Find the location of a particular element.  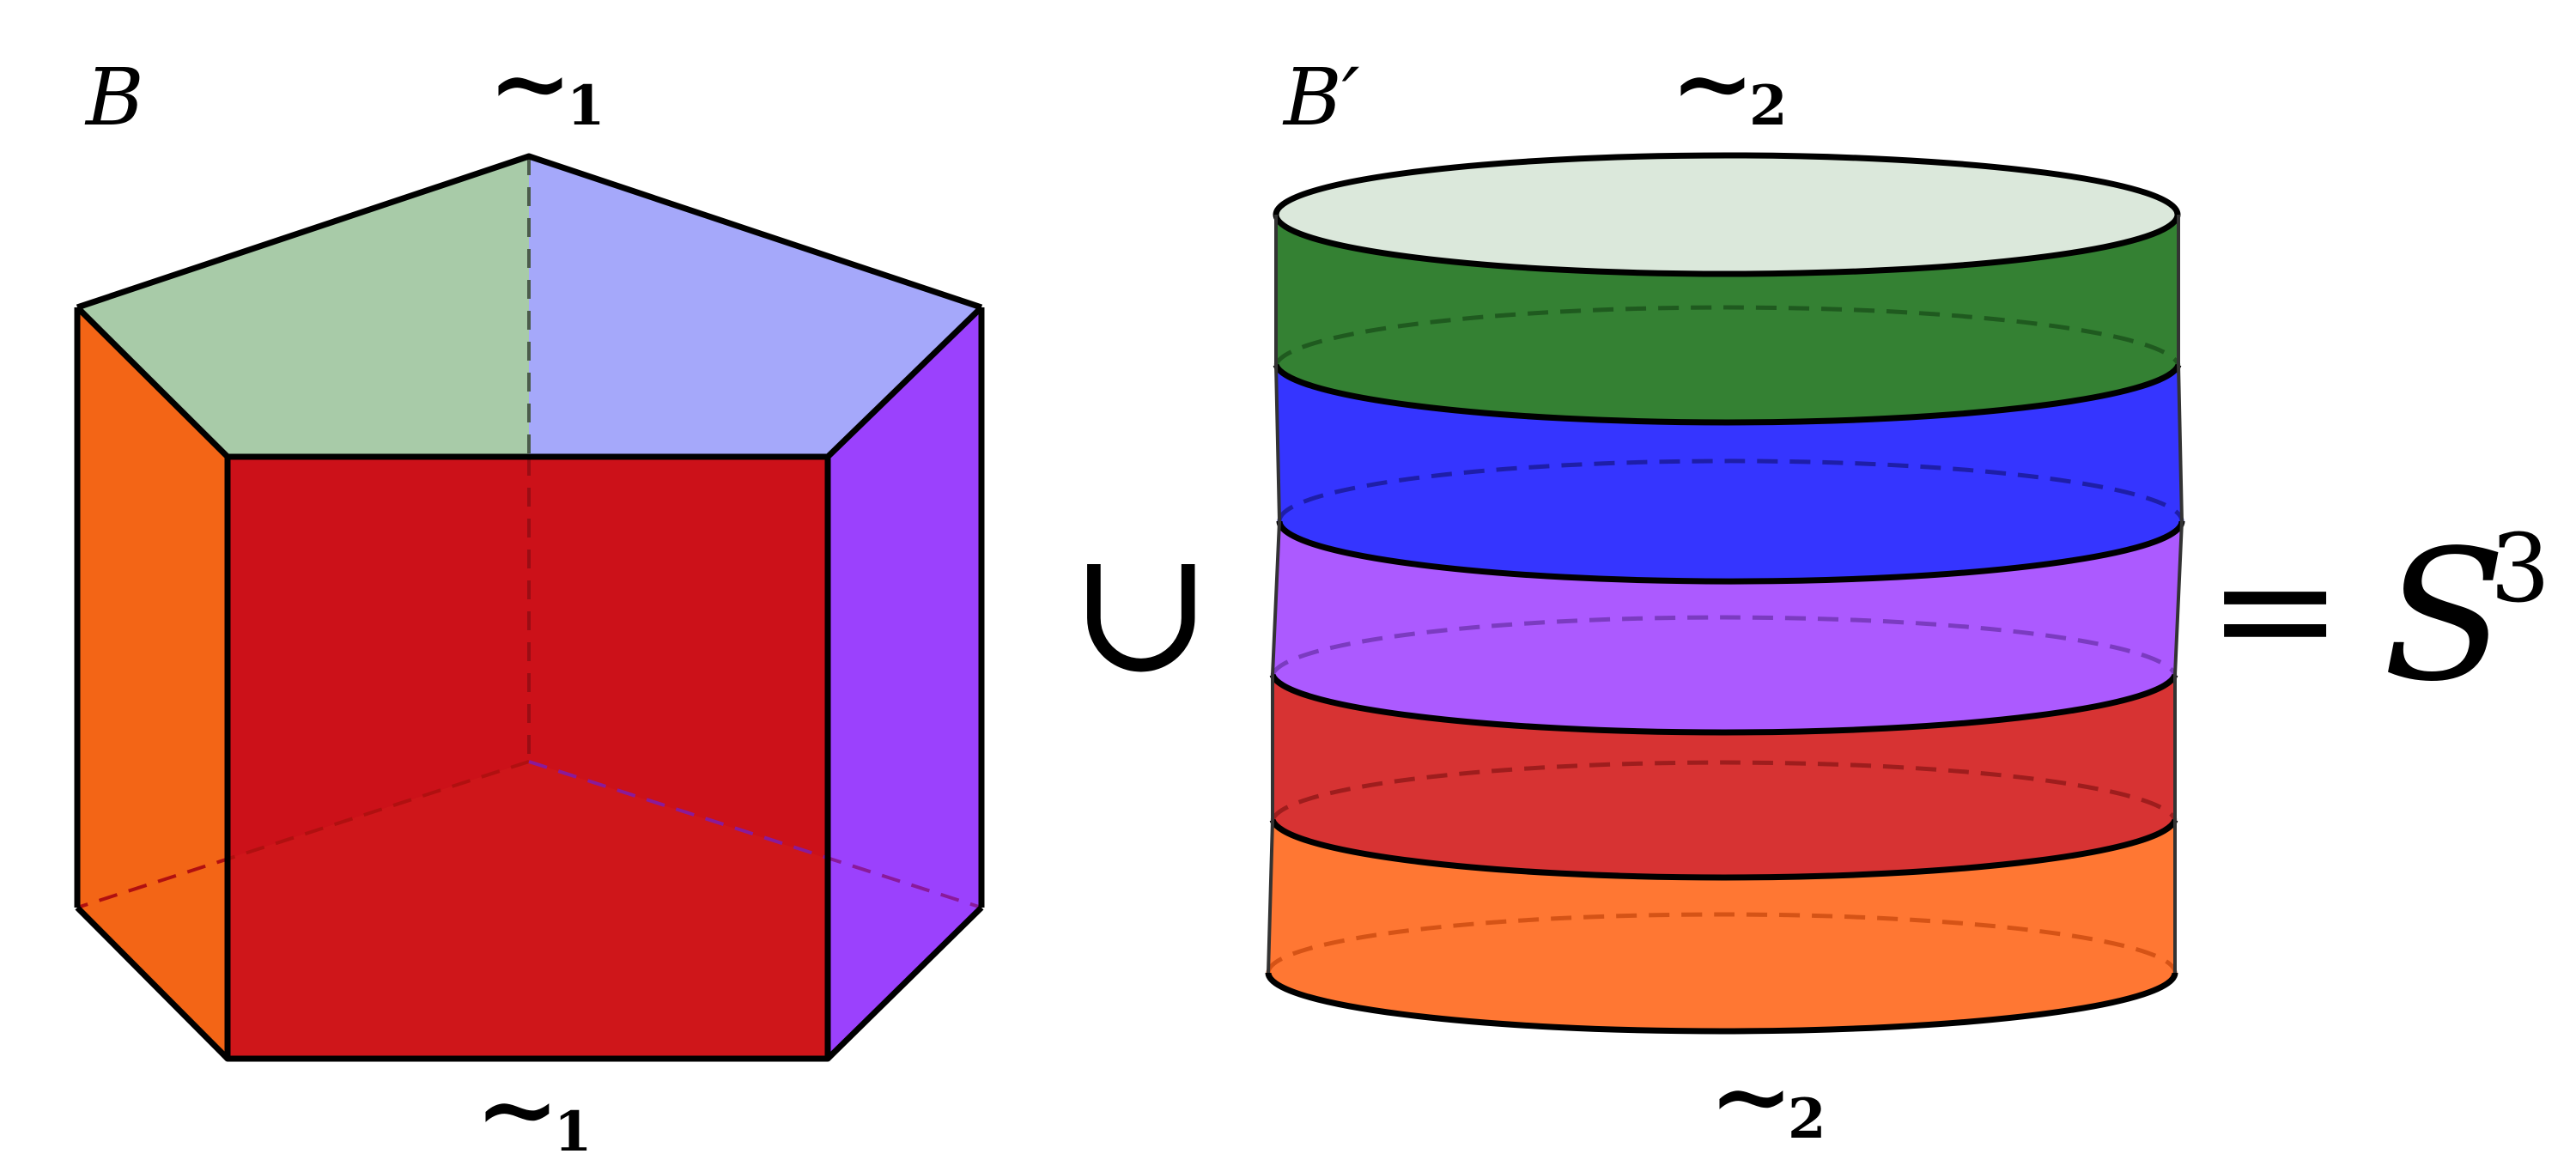

label-top-tilde-2: ∼ 2 is located at coordinates (1729, 83).